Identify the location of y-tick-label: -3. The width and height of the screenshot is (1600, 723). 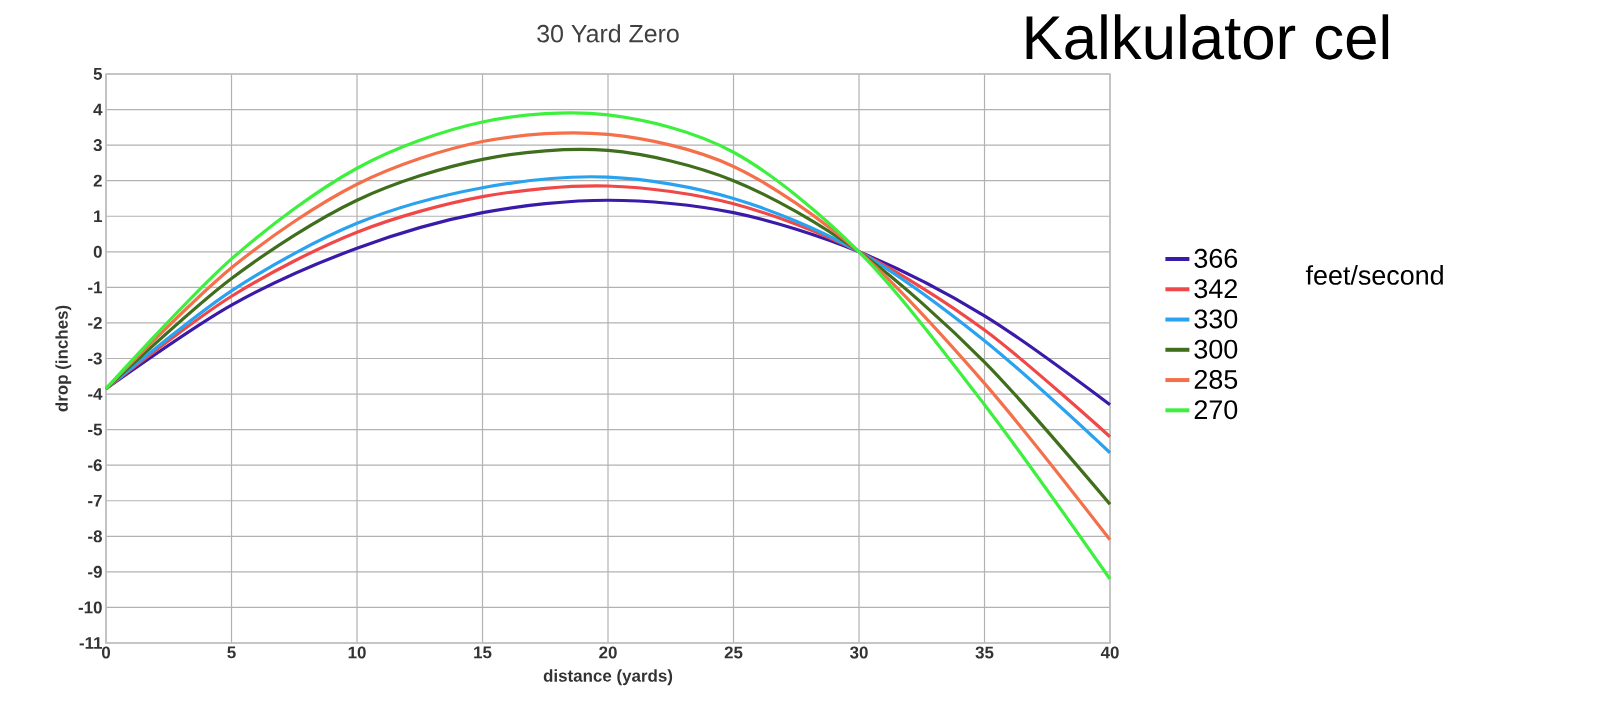
(95, 358).